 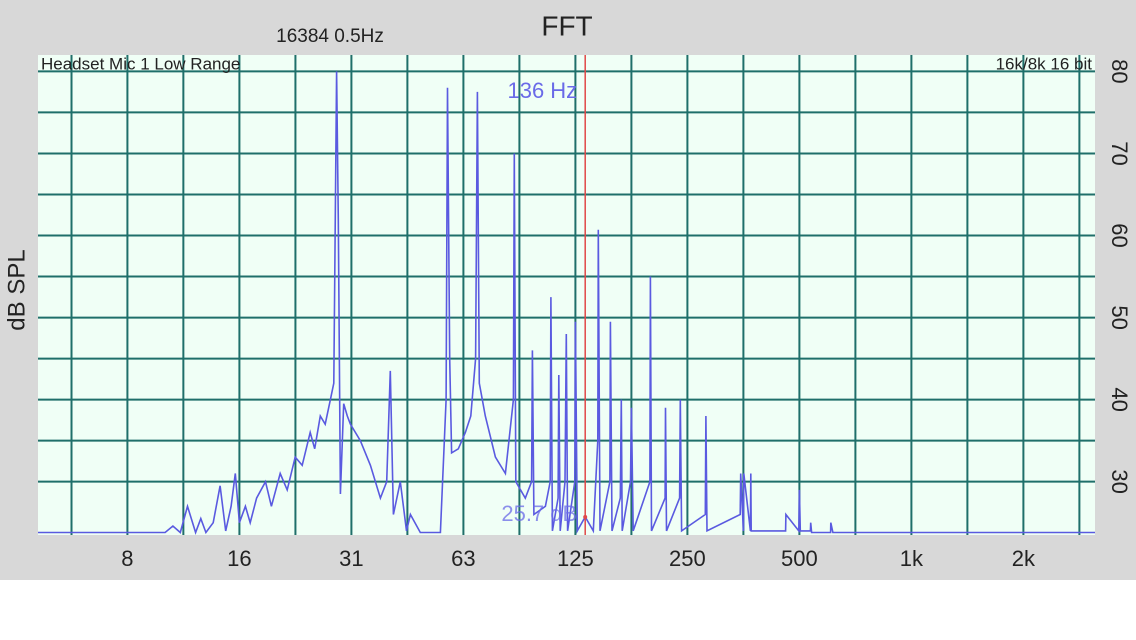 I want to click on x-tick-label: 16, so click(x=239, y=558).